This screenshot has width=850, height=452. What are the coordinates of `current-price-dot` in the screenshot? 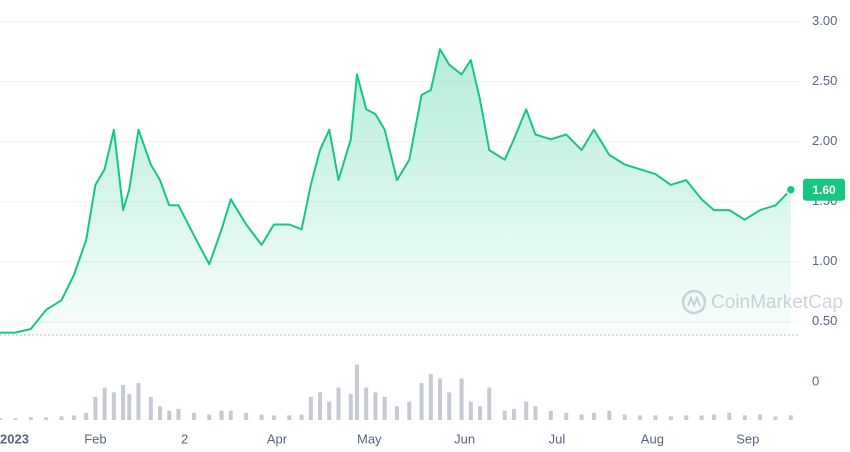 It's located at (791, 189).